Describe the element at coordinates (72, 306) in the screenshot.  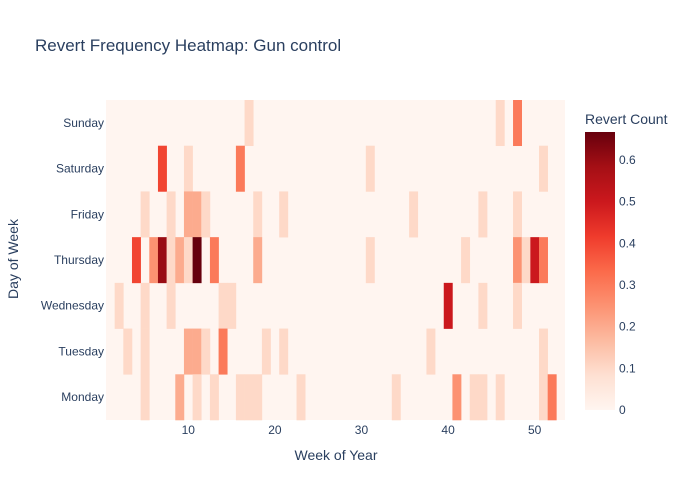
I see `y-tick-label: Wednesday` at that location.